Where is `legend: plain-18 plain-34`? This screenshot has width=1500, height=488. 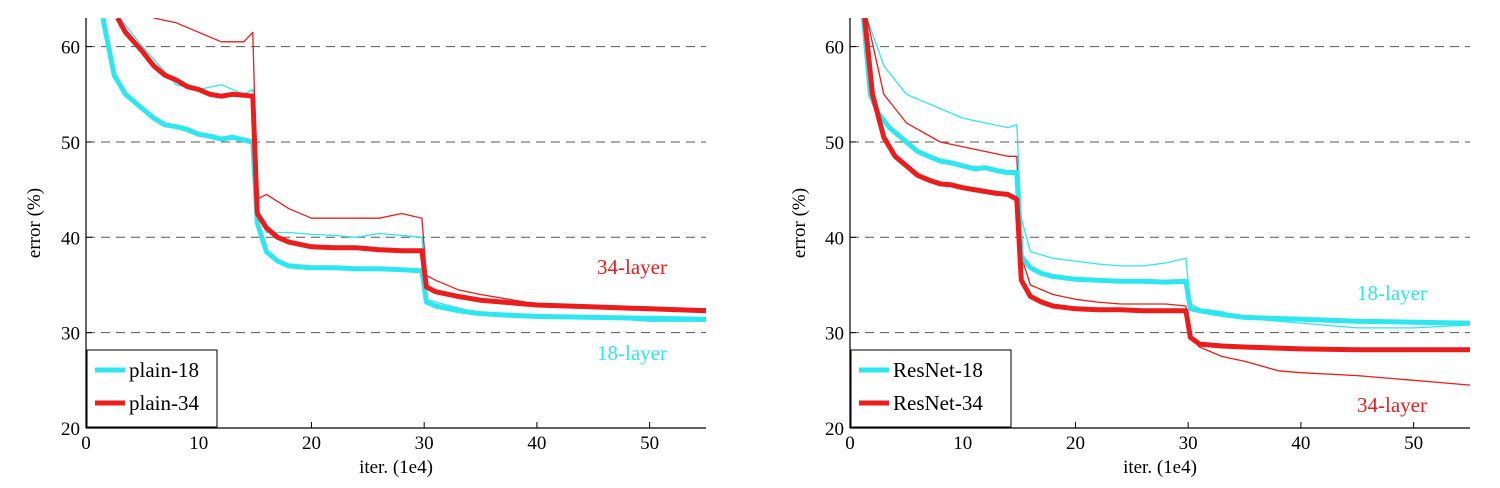 legend: plain-18 plain-34 is located at coordinates (152, 388).